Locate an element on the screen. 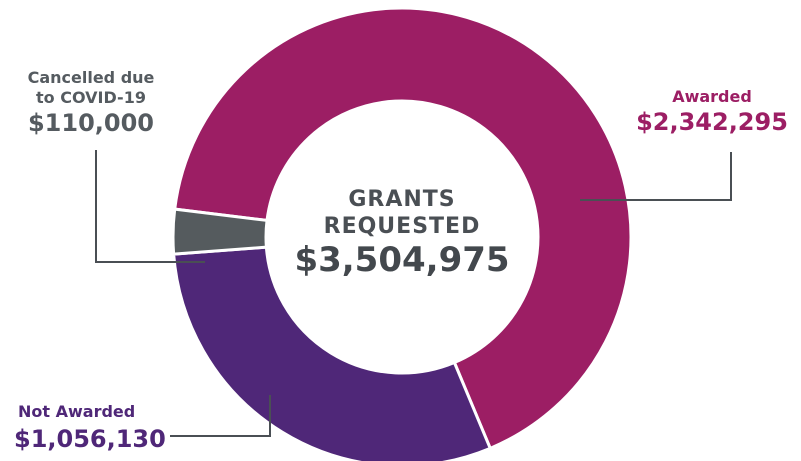  leader-line-awarded is located at coordinates (656, 176).